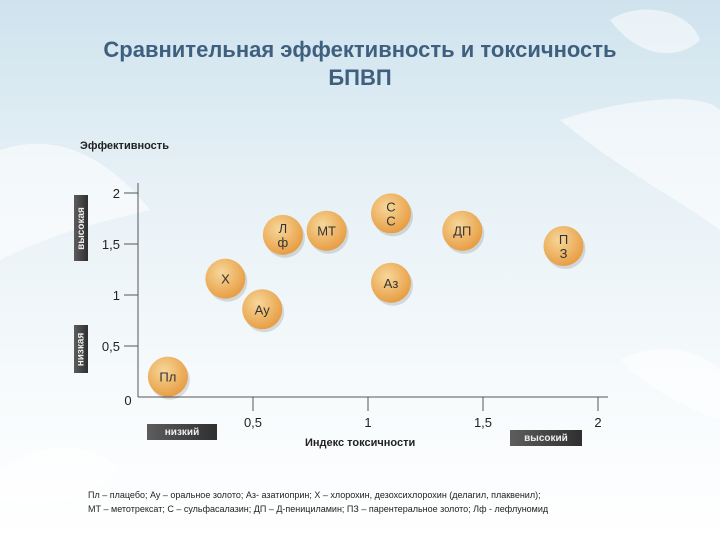 The height and width of the screenshot is (540, 720). What do you see at coordinates (81, 228) in the screenshot?
I see `y-high-tag: высокая` at bounding box center [81, 228].